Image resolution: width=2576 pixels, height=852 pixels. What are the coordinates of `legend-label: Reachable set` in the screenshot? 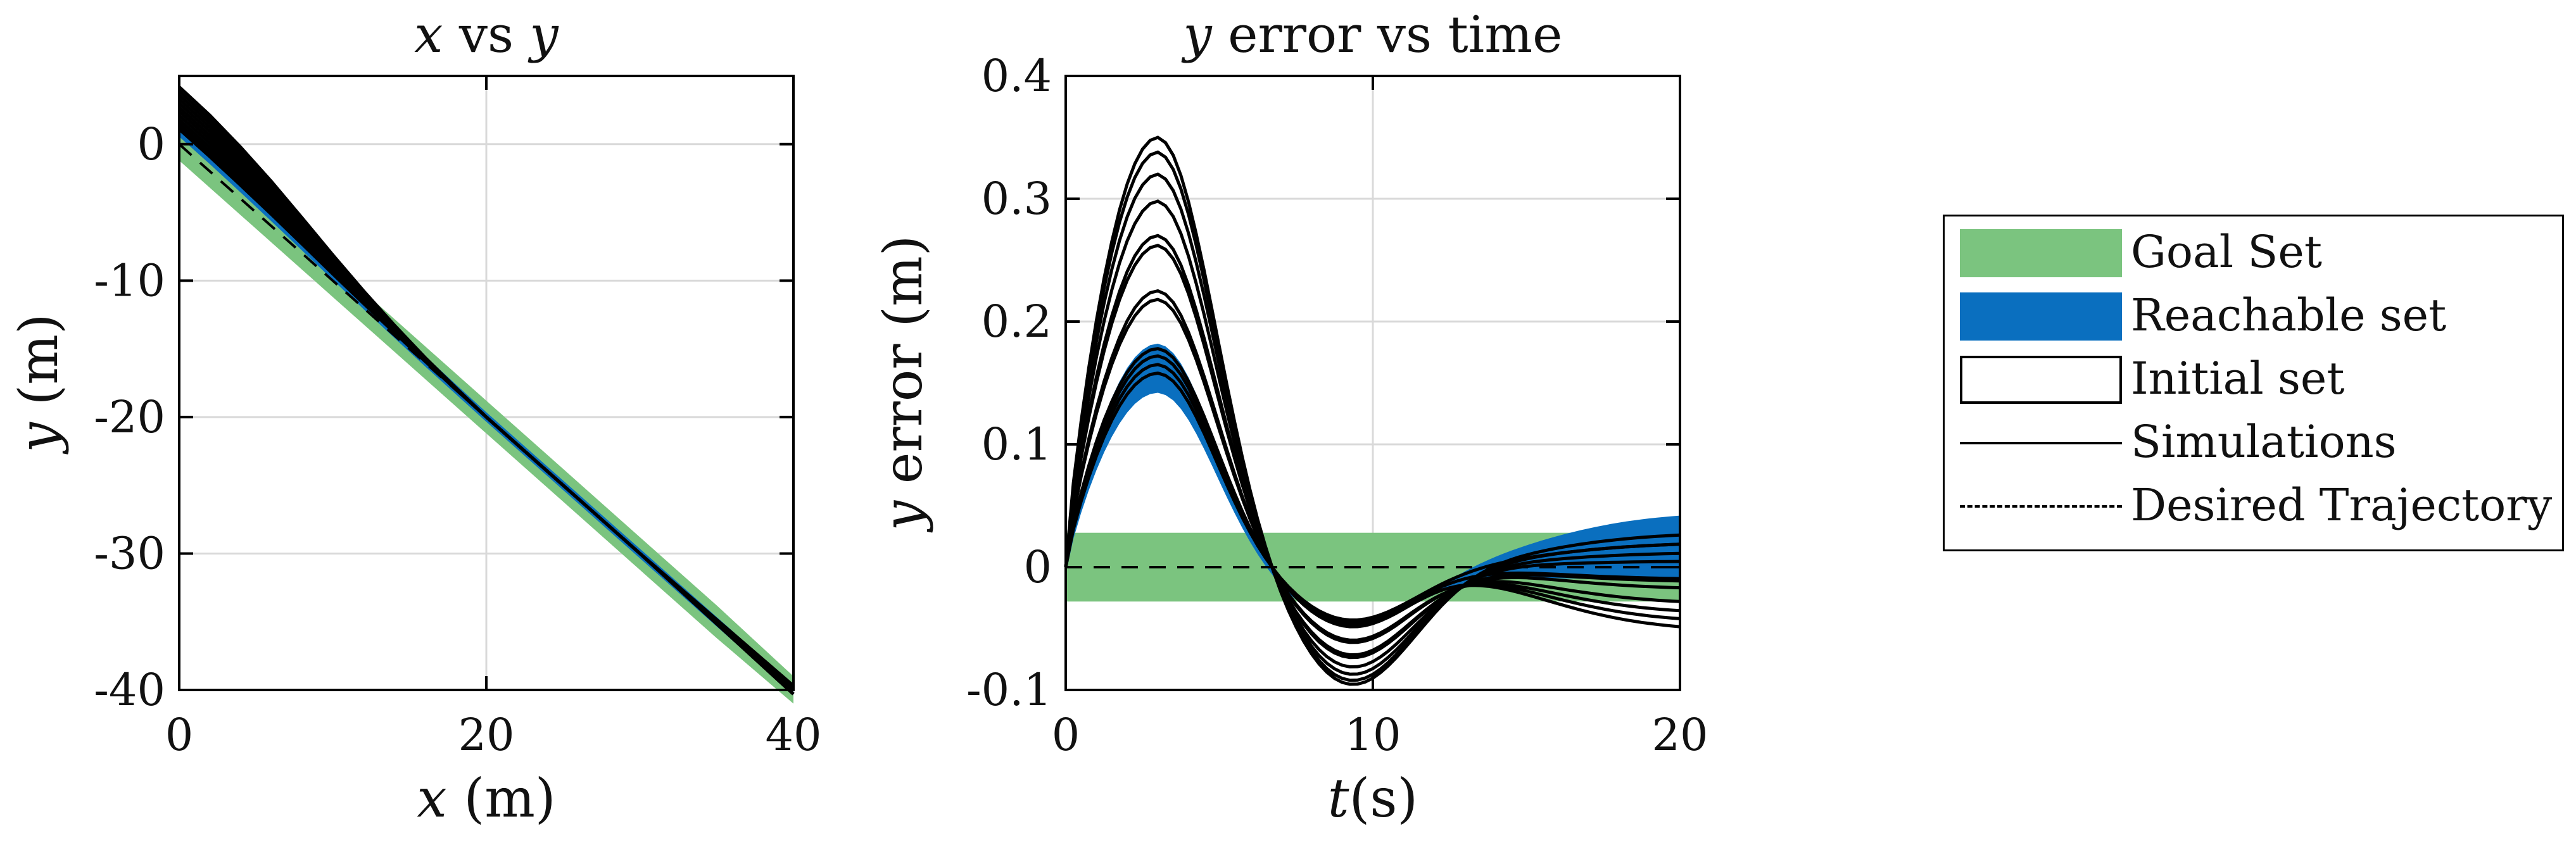 It's located at (2289, 315).